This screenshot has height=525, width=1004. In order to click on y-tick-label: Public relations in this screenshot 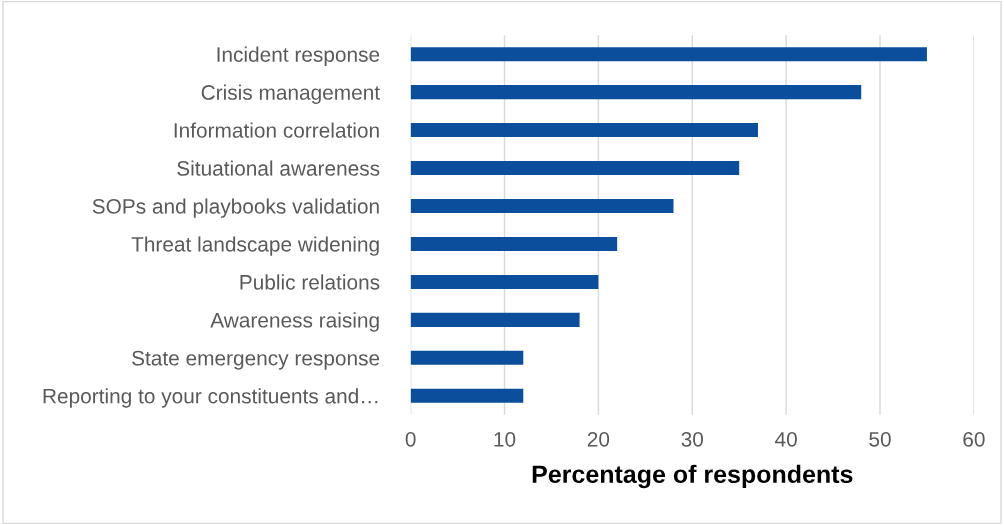, I will do `click(310, 282)`.